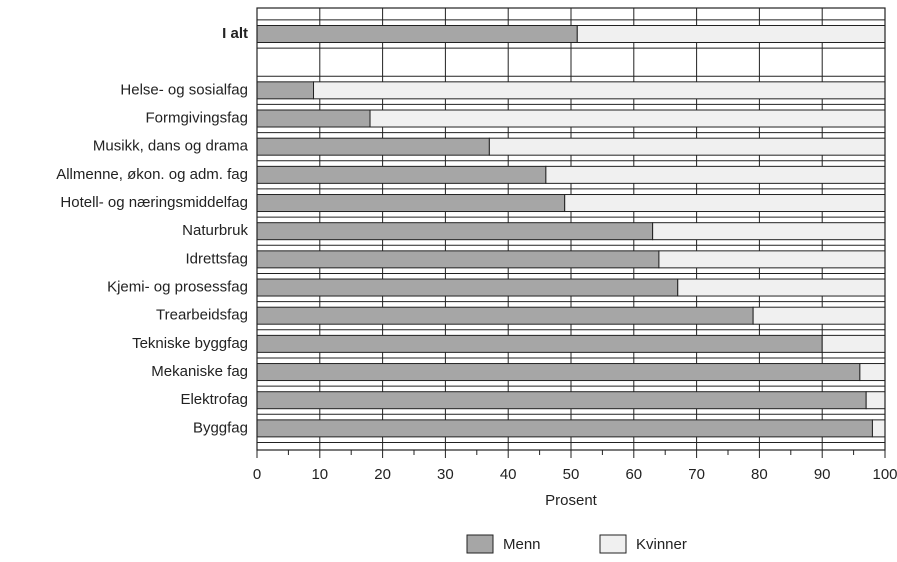 Image resolution: width=897 pixels, height=562 pixels. I want to click on y-tick-label: Helse- og sosialfag, so click(184, 89).